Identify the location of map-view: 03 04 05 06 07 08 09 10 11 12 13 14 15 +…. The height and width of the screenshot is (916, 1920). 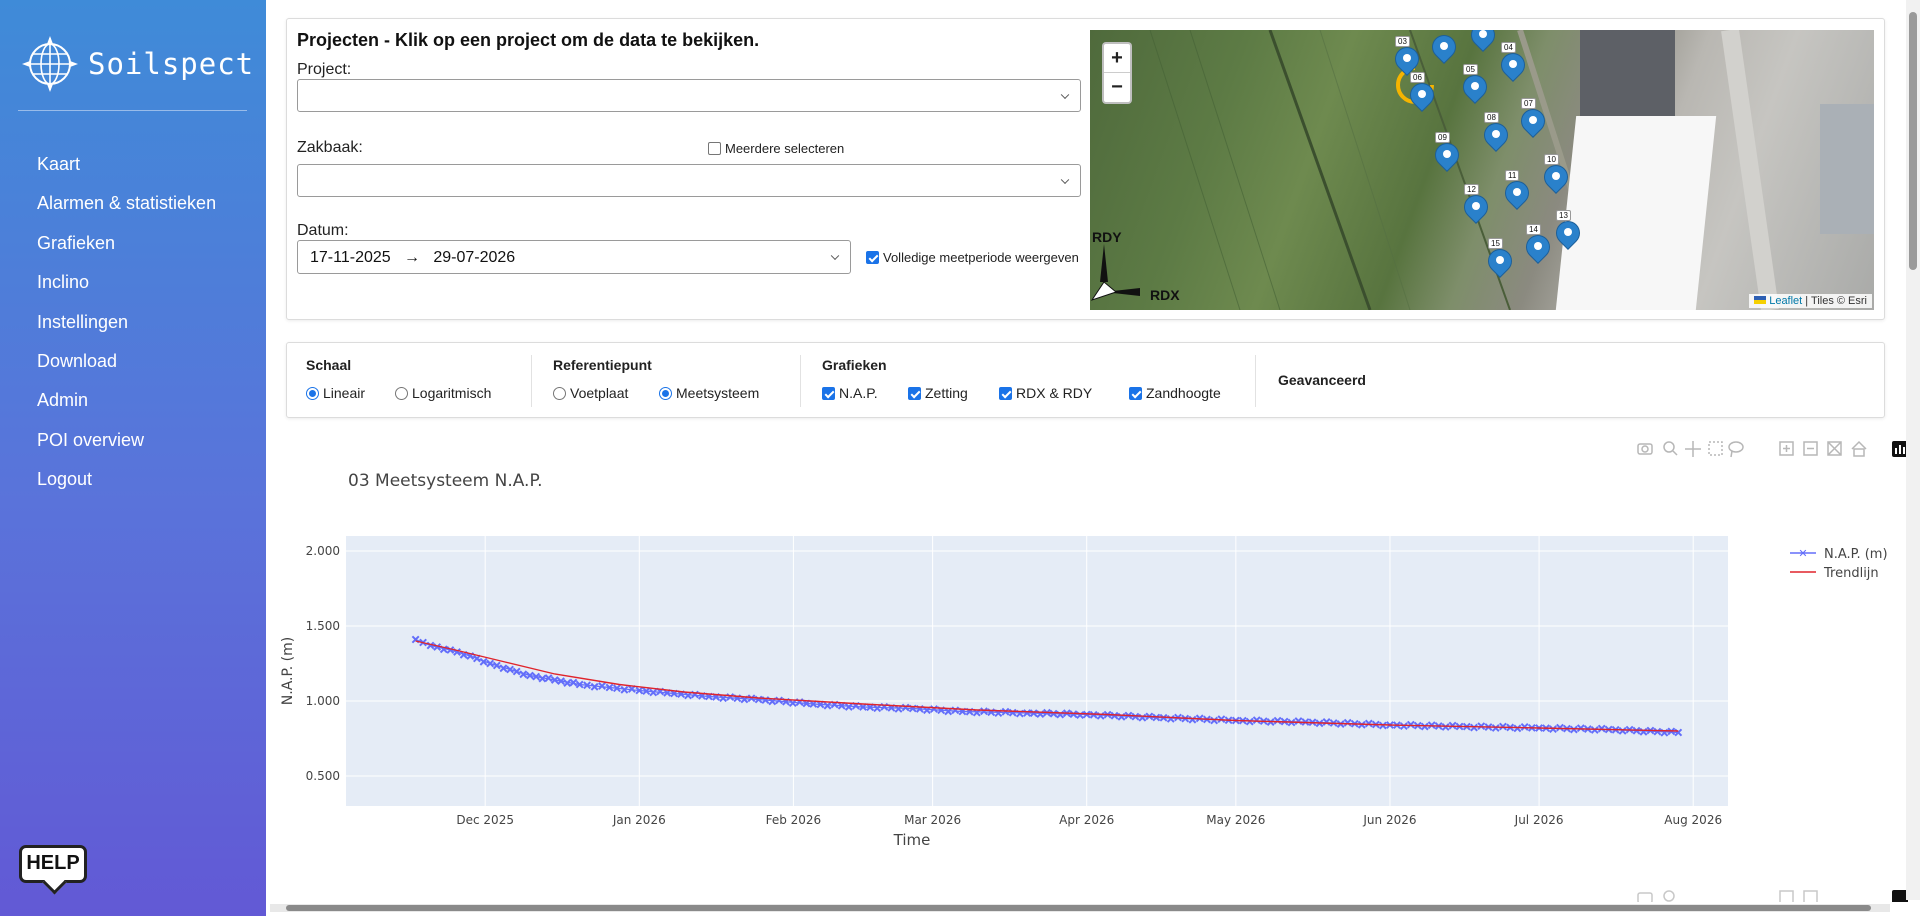
(1482, 170).